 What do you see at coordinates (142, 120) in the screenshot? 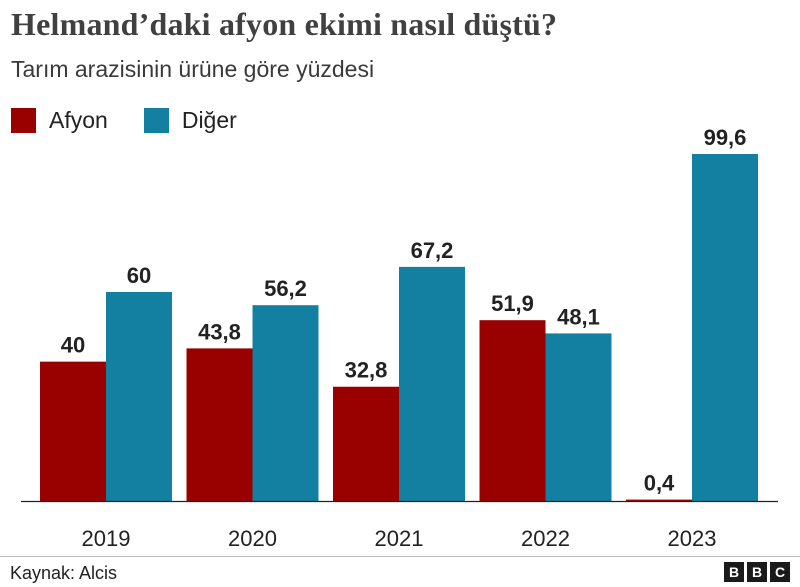
I see `legend: Afyon Diğer` at bounding box center [142, 120].